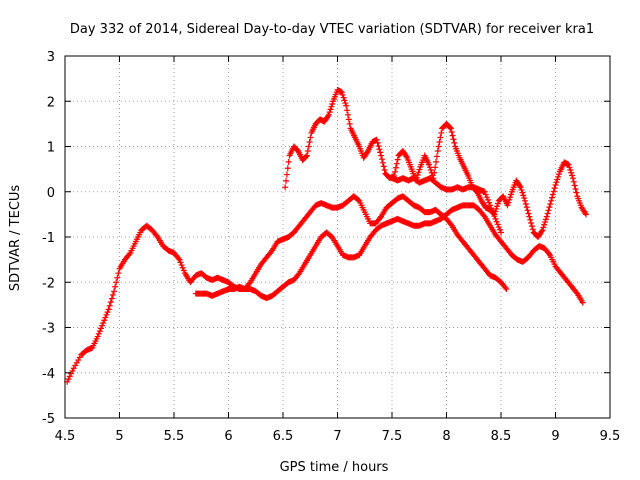 This screenshot has height=480, width=640. What do you see at coordinates (51, 148) in the screenshot?
I see `y-tick-label: 1` at bounding box center [51, 148].